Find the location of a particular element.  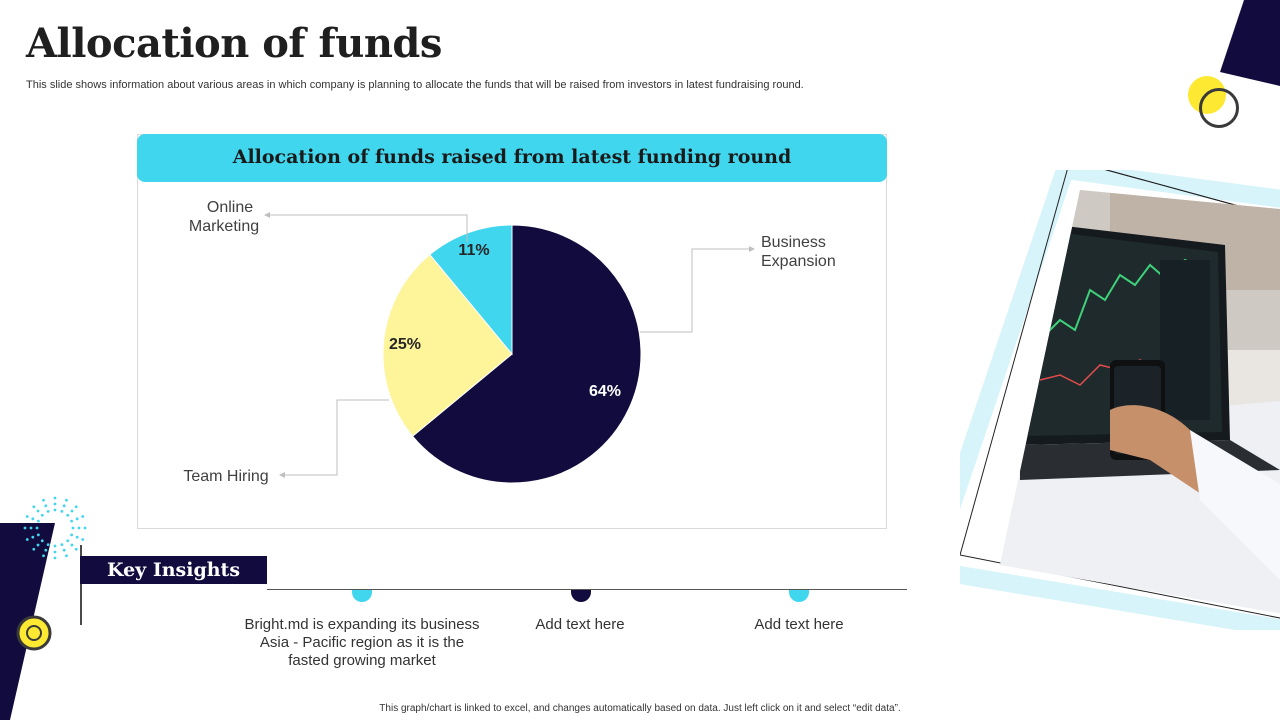

key-insights-label: Key Insights is located at coordinates (173, 570).